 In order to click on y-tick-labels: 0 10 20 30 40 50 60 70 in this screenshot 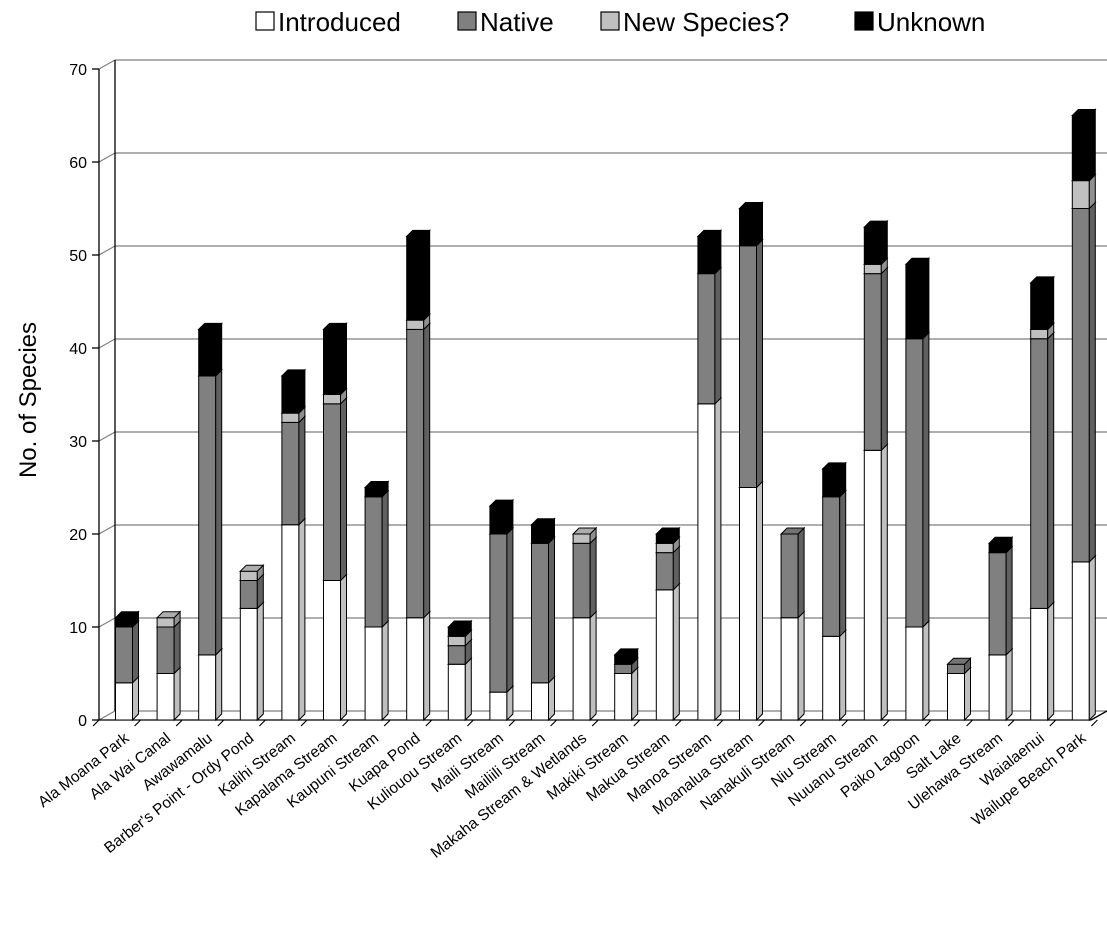, I will do `click(78, 396)`.